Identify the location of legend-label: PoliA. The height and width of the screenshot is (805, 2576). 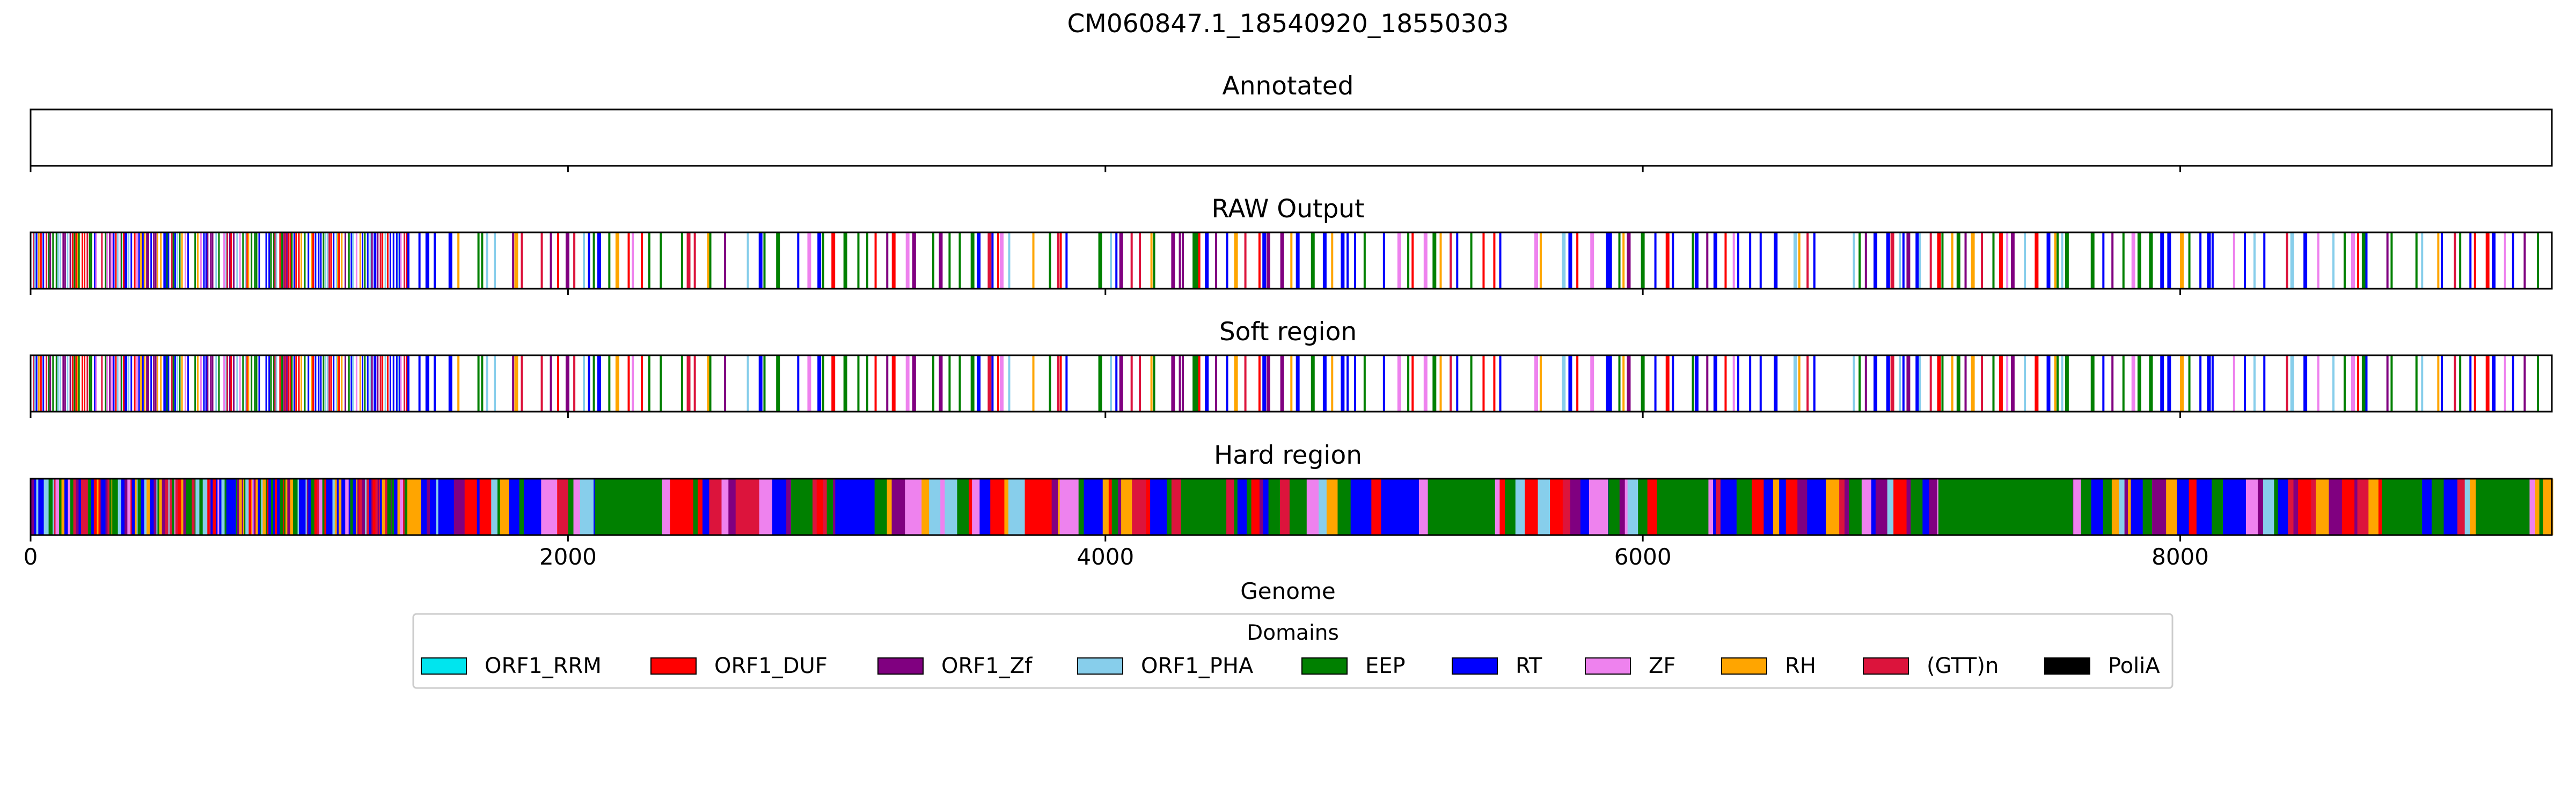
(2134, 666).